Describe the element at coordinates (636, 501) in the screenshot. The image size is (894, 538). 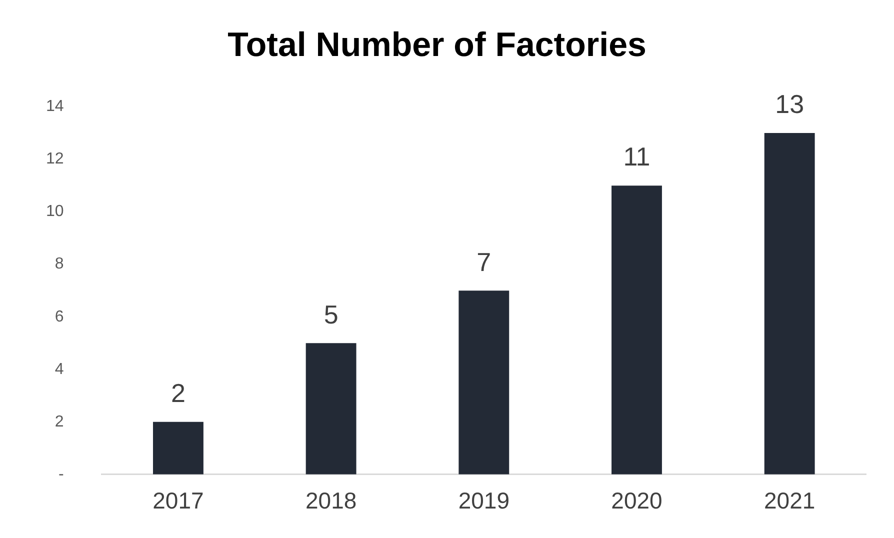
I see `x-tick-label: 2020` at that location.